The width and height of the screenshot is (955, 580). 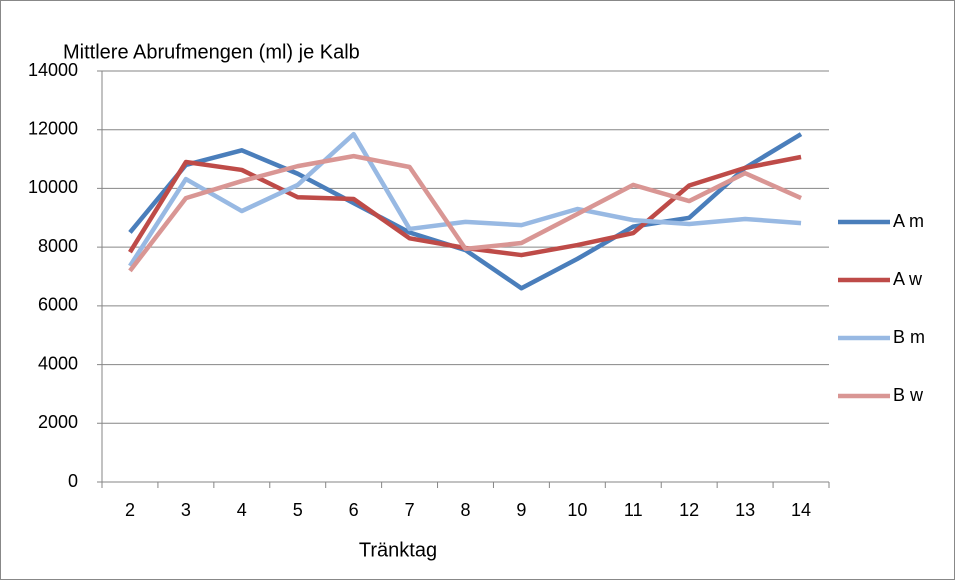 I want to click on y-tick-label: 6000, so click(x=58, y=305).